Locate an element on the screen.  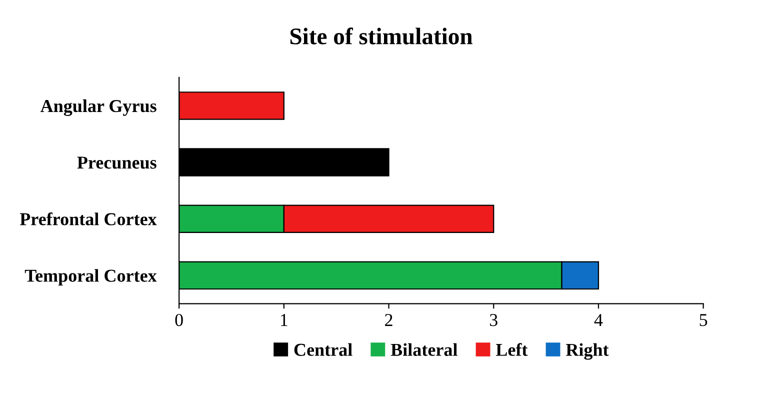
y-tick-label: Angular Gyrus is located at coordinates (98, 107).